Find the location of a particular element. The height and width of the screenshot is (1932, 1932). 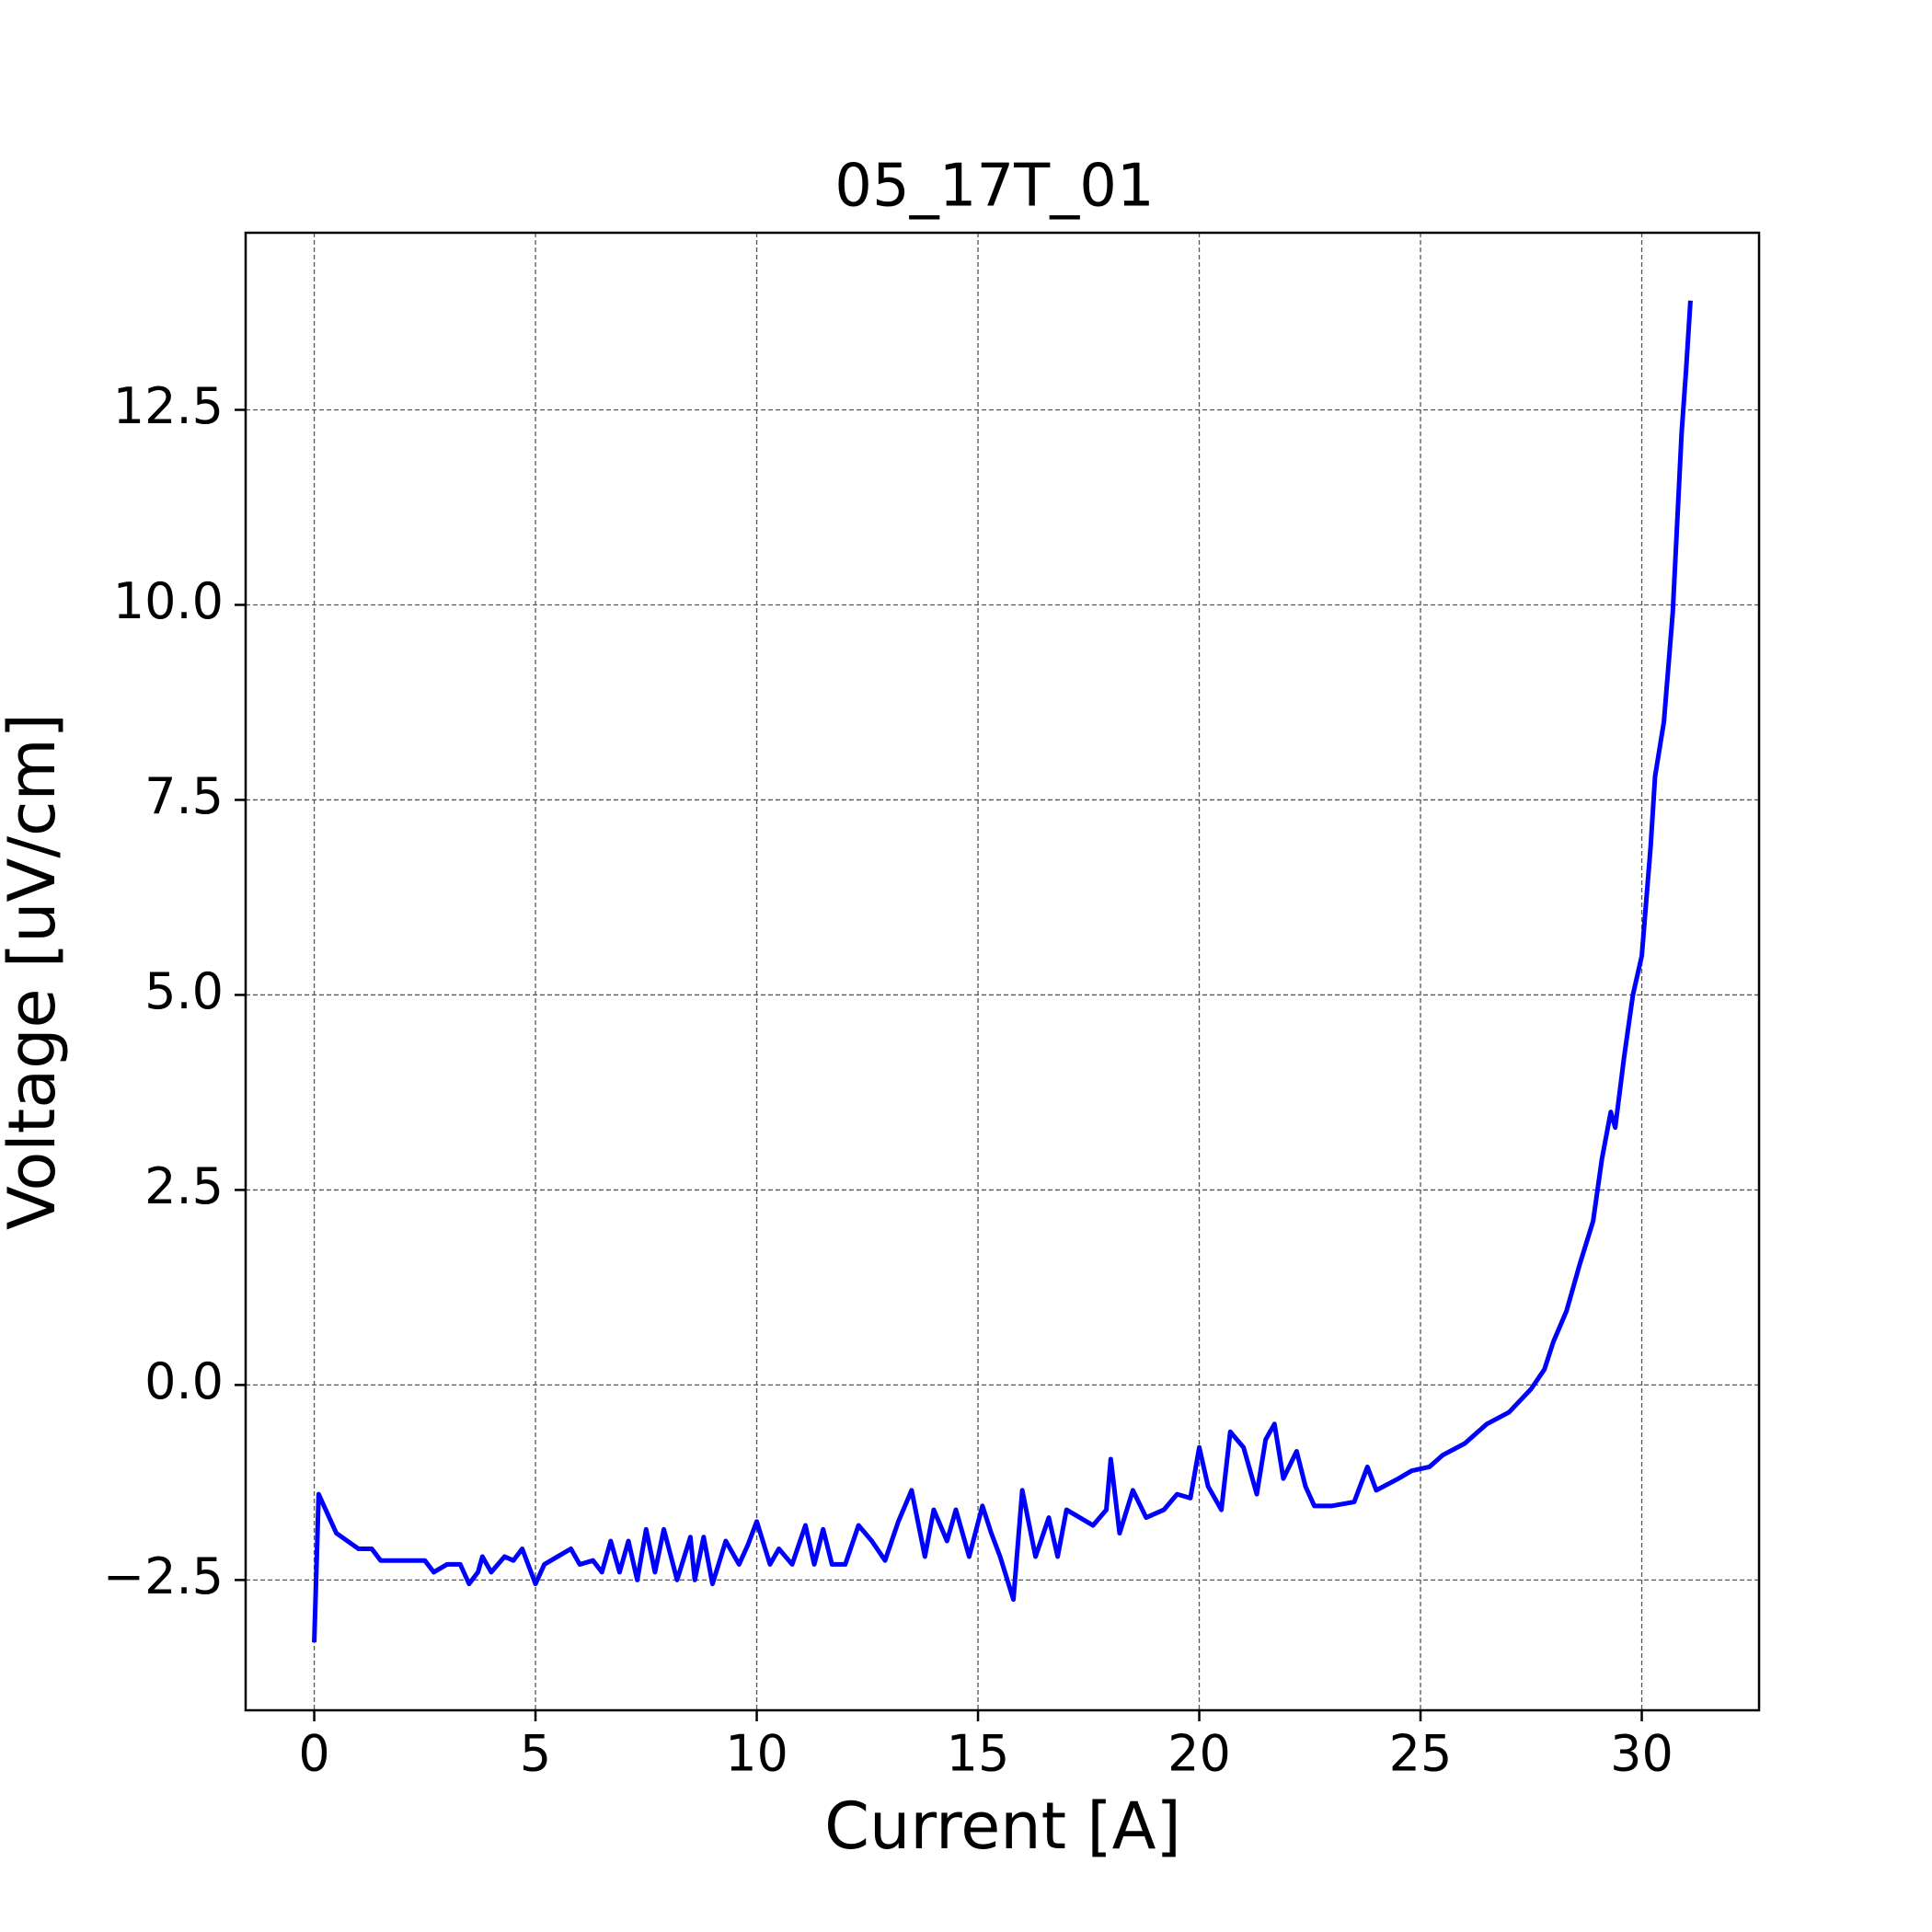

y-tick-label: −2.5 is located at coordinates (163, 1576).